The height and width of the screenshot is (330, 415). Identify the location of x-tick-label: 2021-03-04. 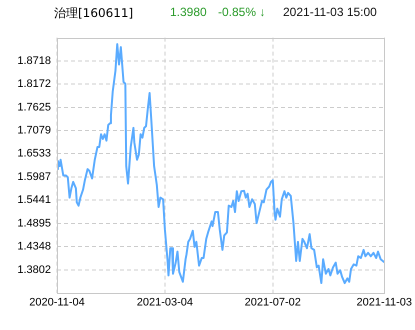
(165, 302).